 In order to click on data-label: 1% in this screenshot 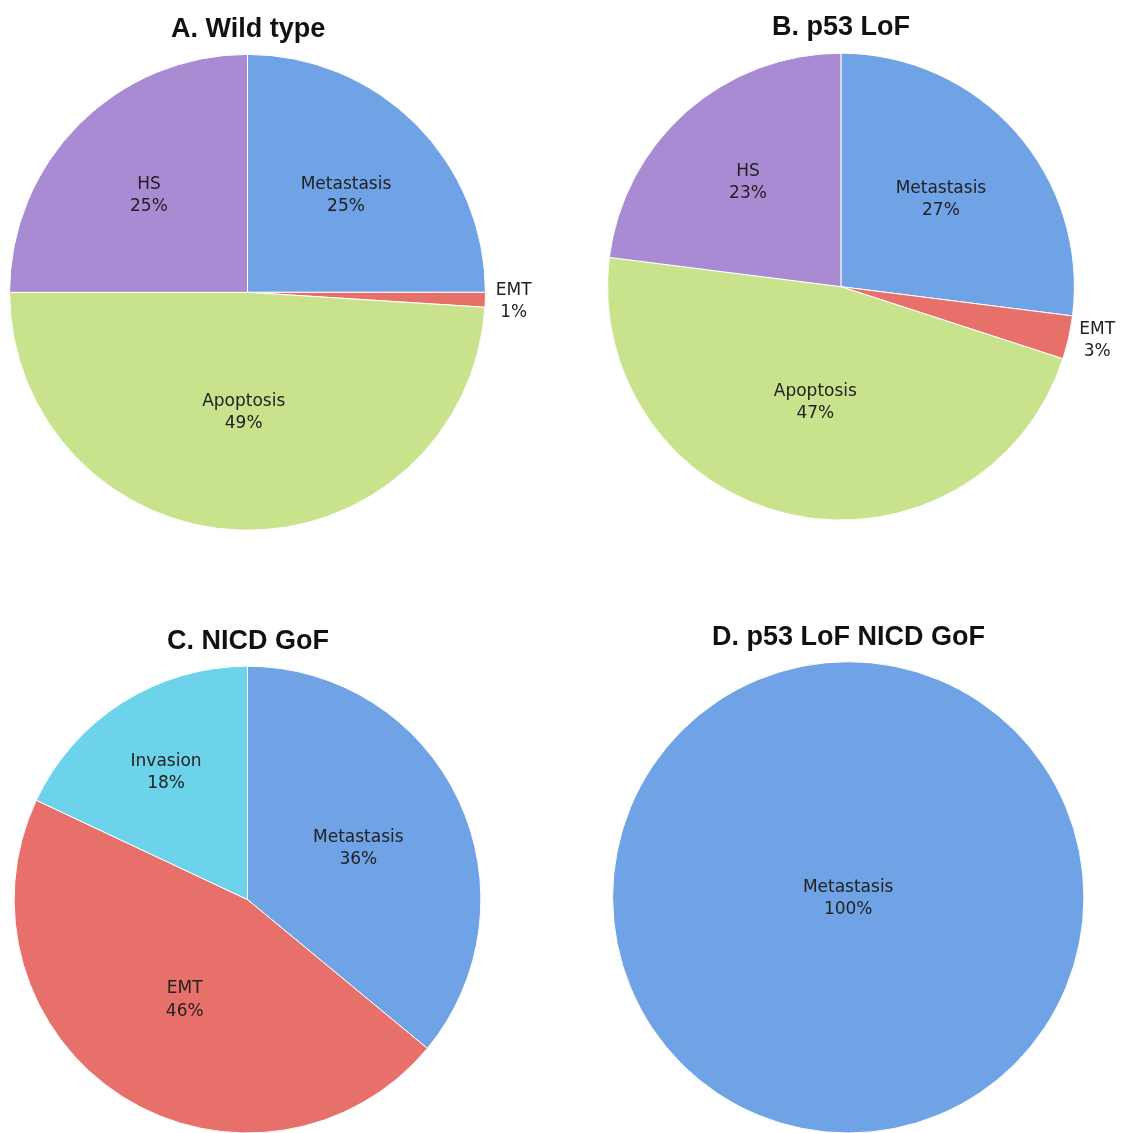, I will do `click(514, 310)`.